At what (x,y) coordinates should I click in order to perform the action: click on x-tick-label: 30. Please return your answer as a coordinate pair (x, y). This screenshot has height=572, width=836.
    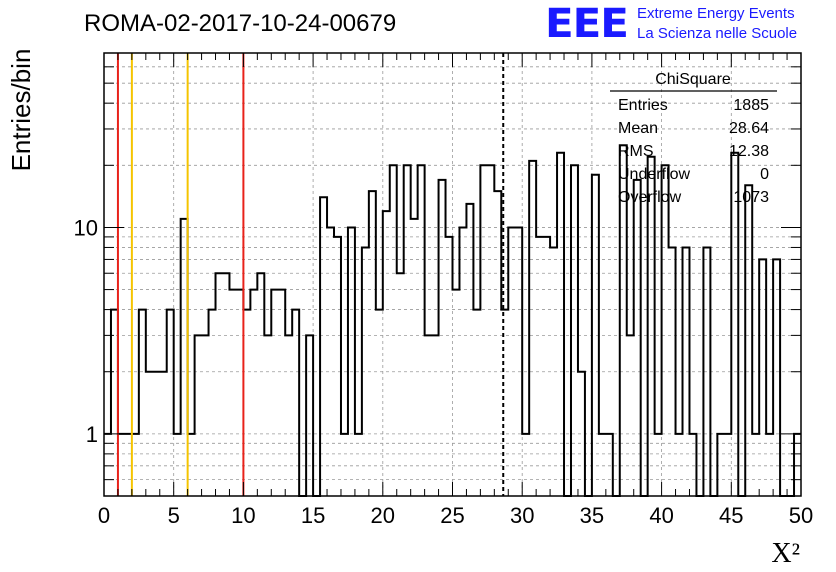
    Looking at the image, I should click on (522, 515).